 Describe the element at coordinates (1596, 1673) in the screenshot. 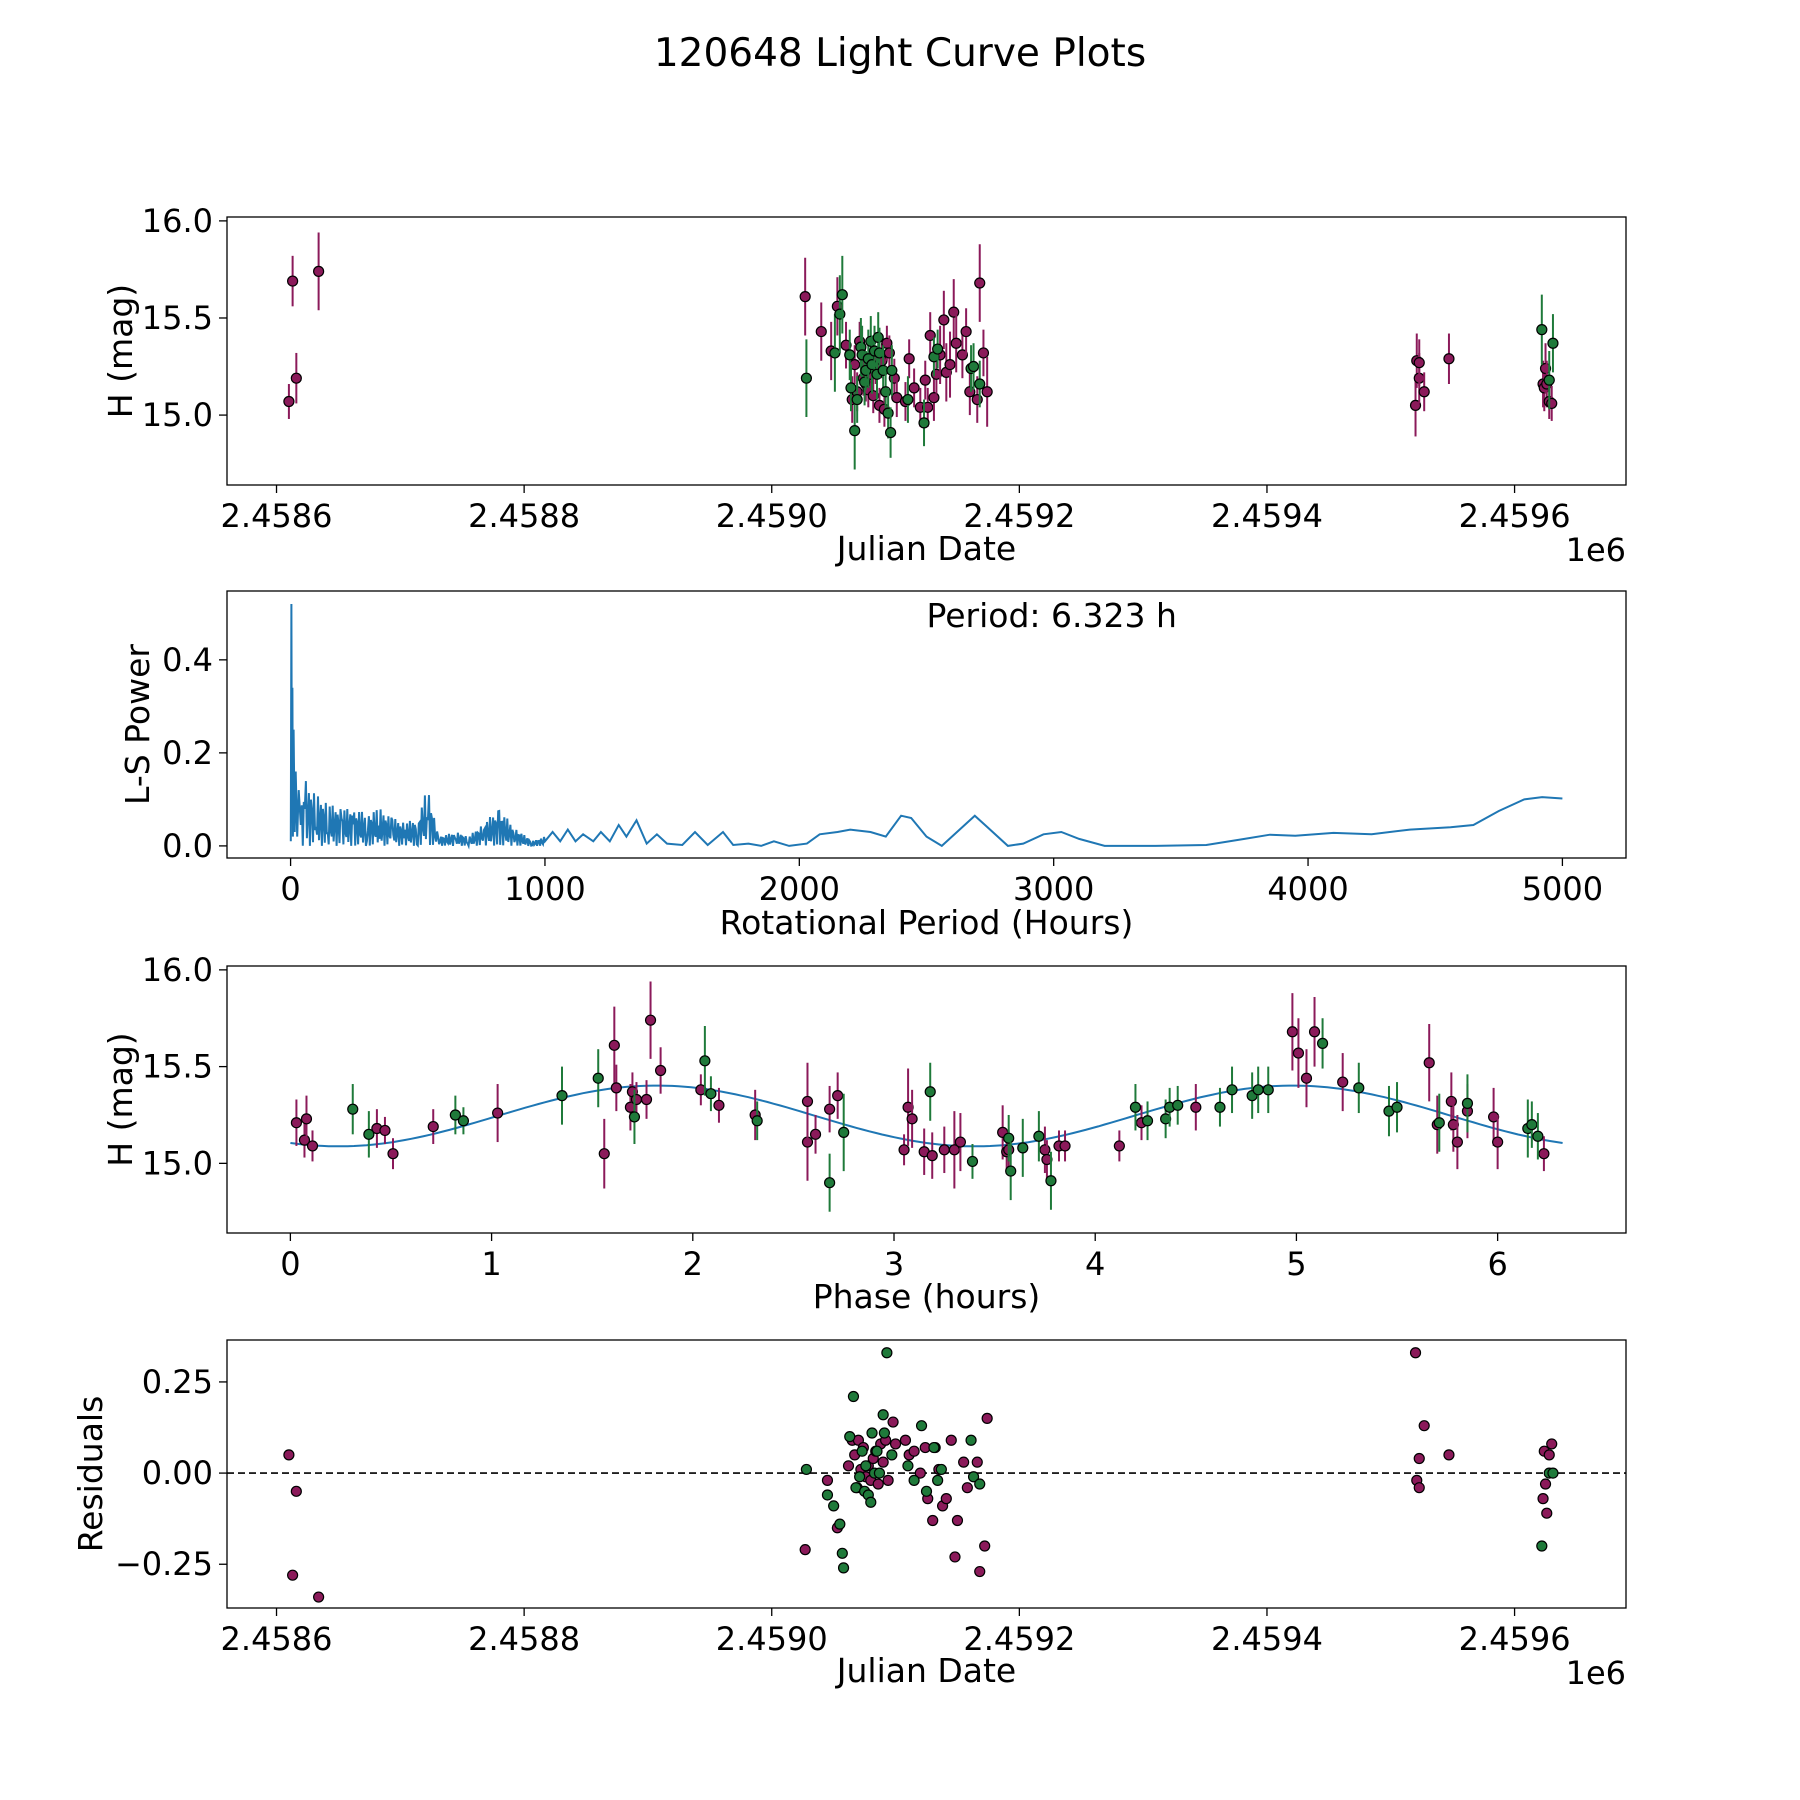

I see `residuals-offset-label: 1e6` at that location.